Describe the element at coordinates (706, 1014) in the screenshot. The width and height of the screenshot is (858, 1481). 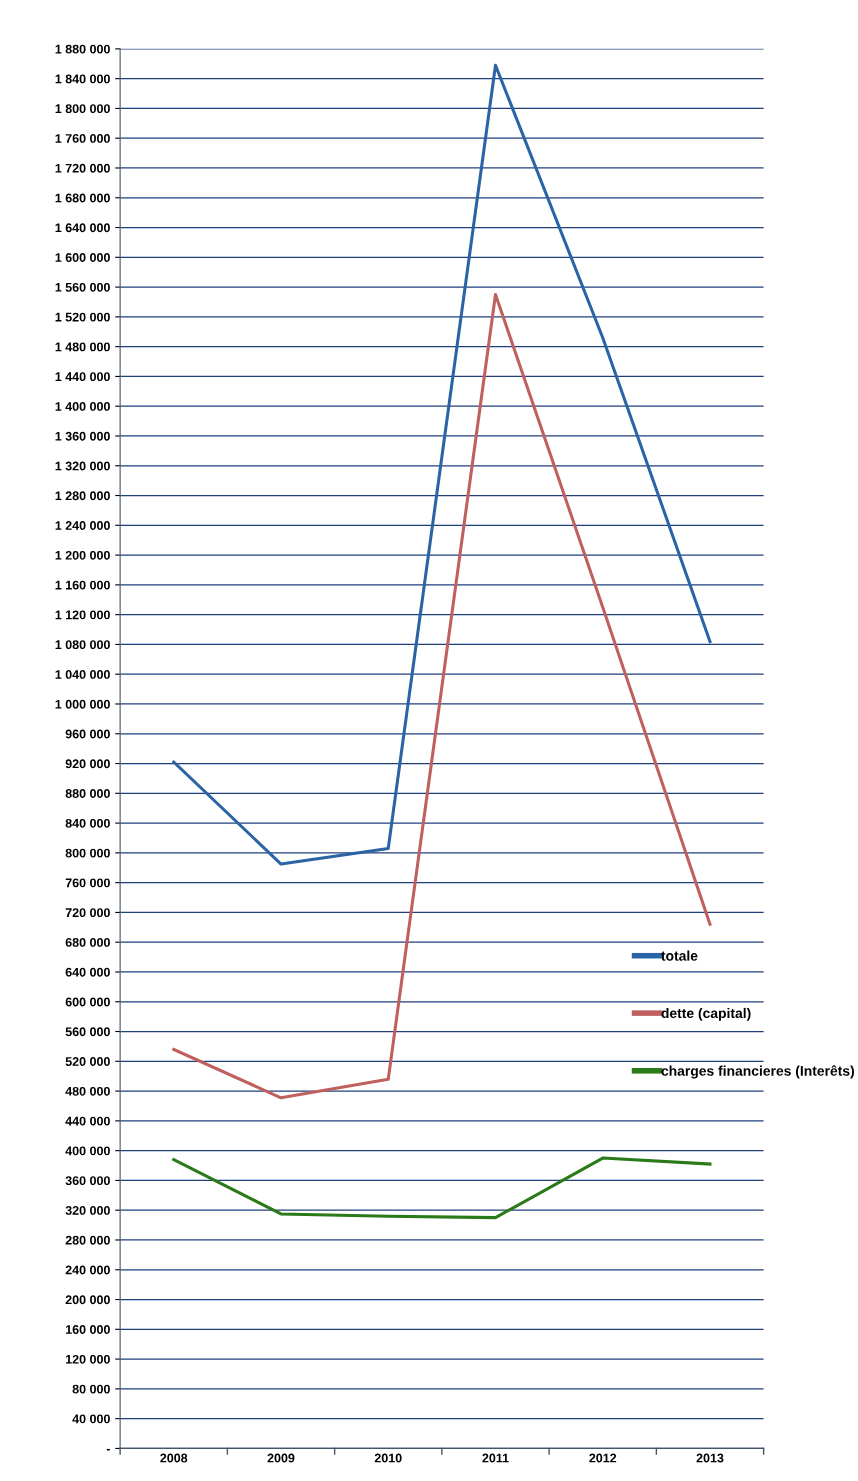
I see `legend-label: dette (capital)` at that location.